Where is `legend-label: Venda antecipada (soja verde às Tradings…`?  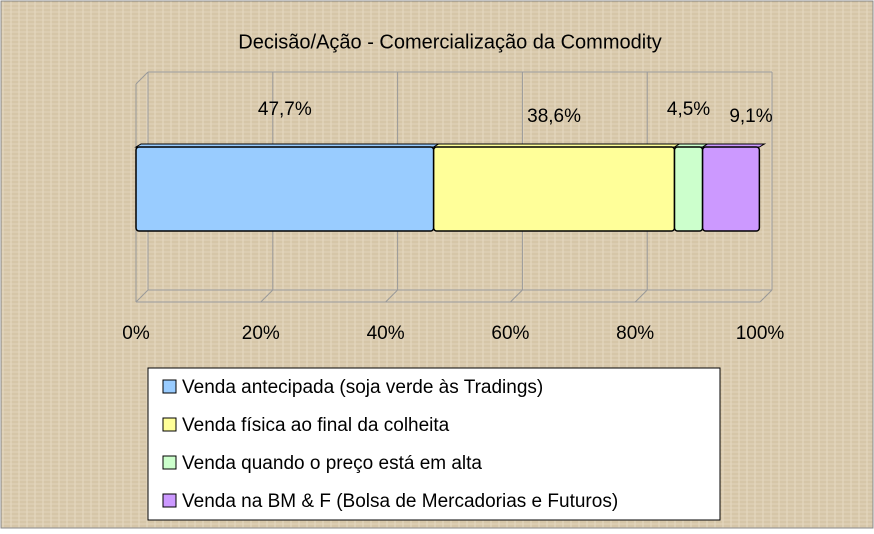
legend-label: Venda antecipada (soja verde às Tradings… is located at coordinates (362, 387).